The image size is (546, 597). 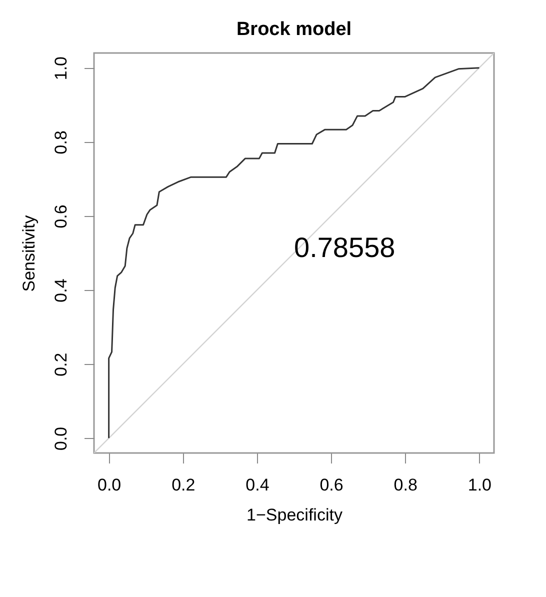 What do you see at coordinates (345, 247) in the screenshot?
I see `annotation: 0.78558` at bounding box center [345, 247].